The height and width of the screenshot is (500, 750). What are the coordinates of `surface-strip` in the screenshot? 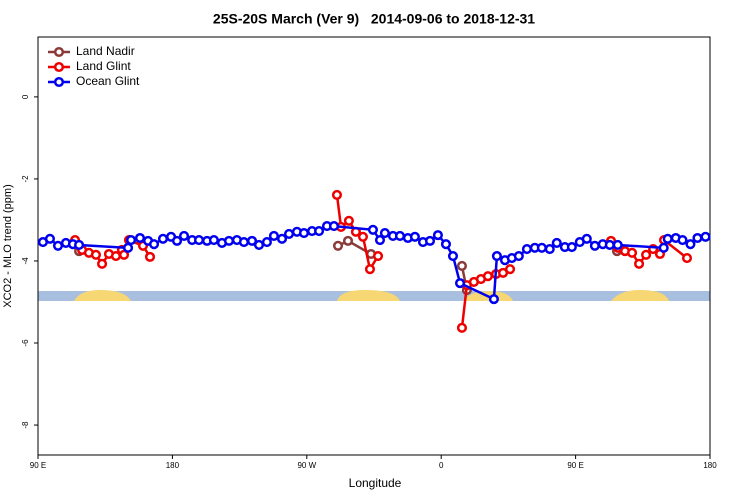 It's located at (374, 295).